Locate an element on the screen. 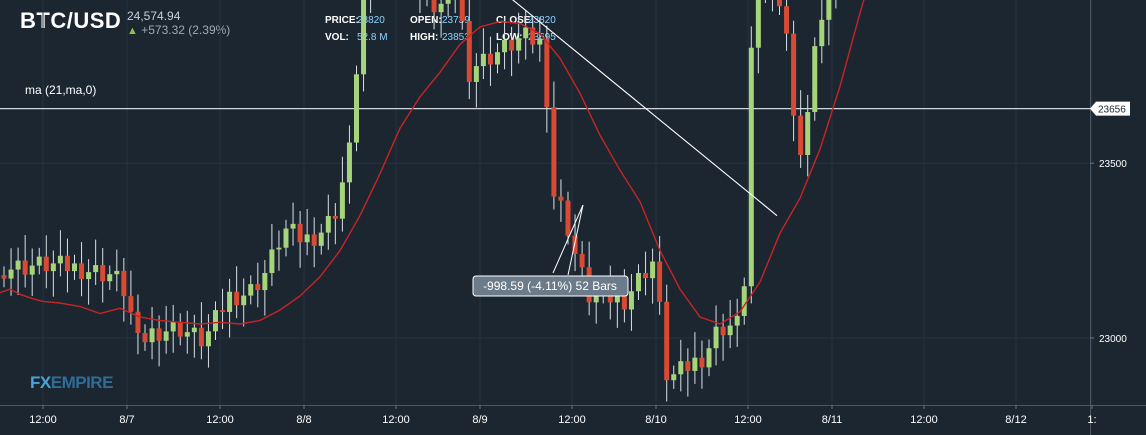  stat-price-label: PRICE: is located at coordinates (342, 20).